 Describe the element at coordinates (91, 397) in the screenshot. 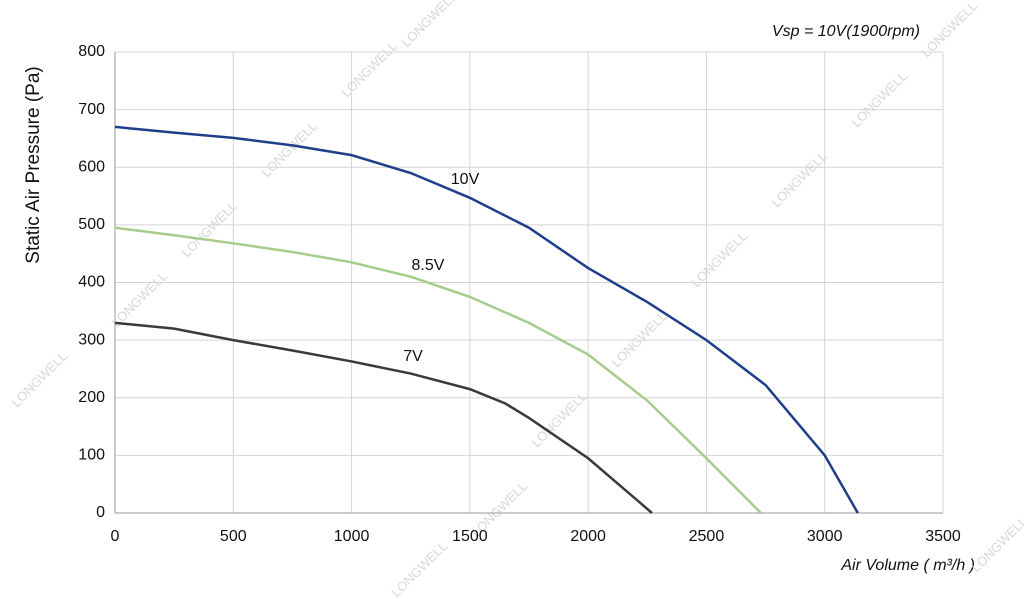

I see `y-tick-label: 200` at that location.